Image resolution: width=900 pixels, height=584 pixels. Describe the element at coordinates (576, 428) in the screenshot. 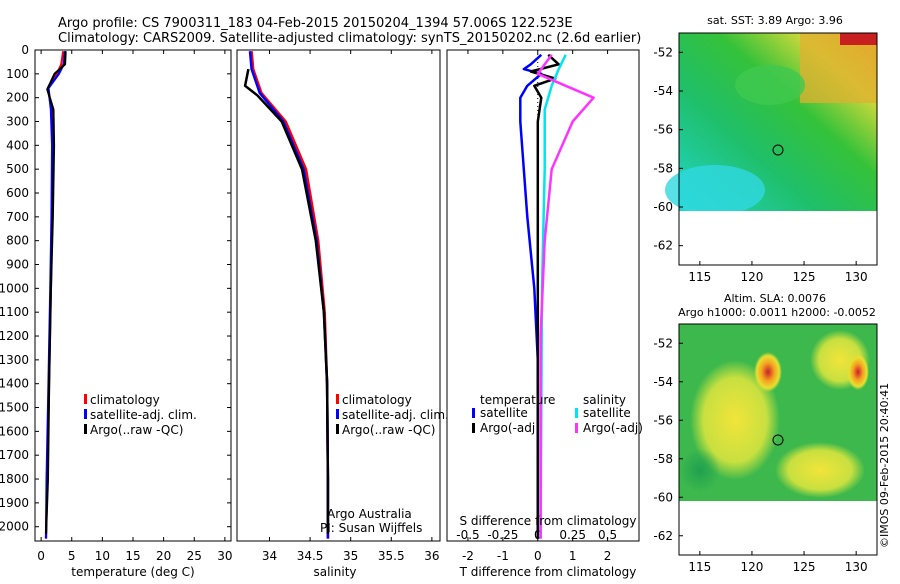

I see `legend-swatch-s-argo` at that location.